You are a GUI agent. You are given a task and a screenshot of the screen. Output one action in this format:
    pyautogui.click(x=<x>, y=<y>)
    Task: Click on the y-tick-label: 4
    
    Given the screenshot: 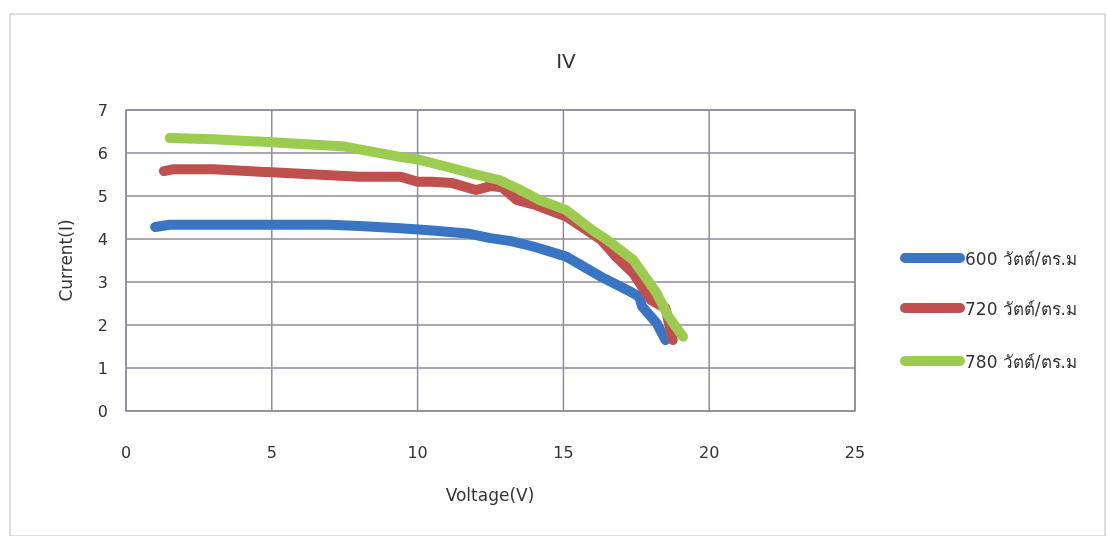 What is the action you would take?
    pyautogui.click(x=102, y=239)
    